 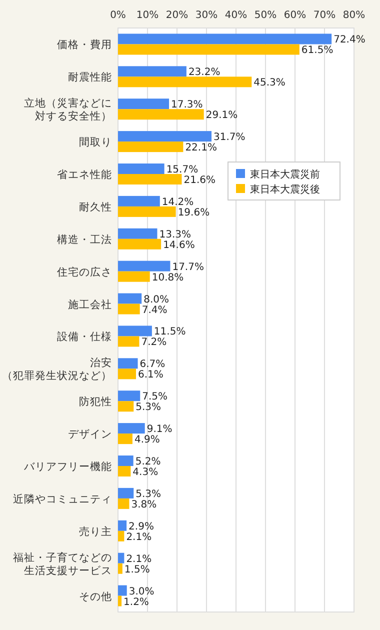 I want to click on x-tick-label: 80%, so click(x=354, y=15).